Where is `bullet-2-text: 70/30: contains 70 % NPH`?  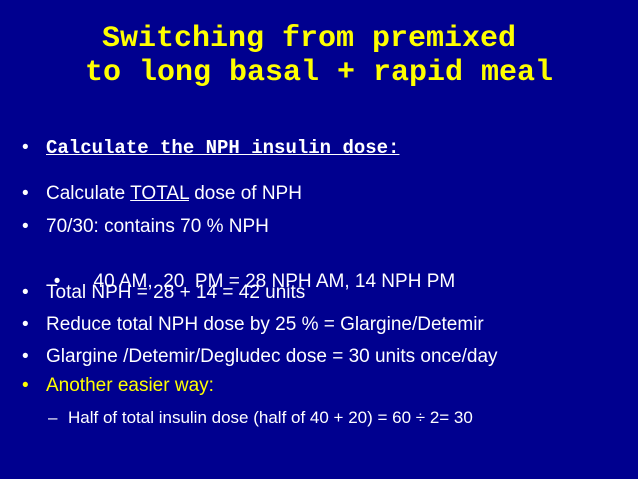 bullet-2-text: 70/30: contains 70 % NPH is located at coordinates (157, 226).